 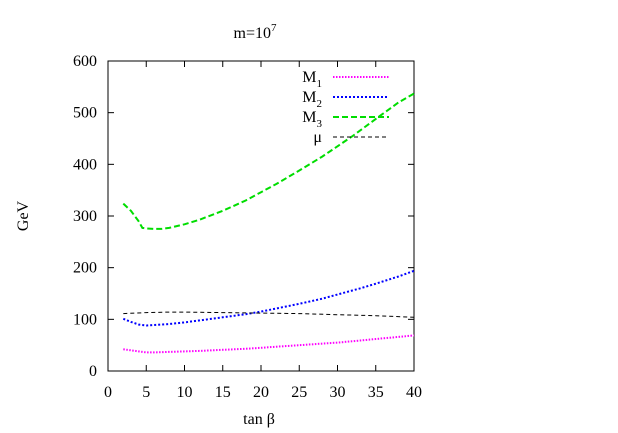 What do you see at coordinates (338, 392) in the screenshot?
I see `x-tick-label: 30` at bounding box center [338, 392].